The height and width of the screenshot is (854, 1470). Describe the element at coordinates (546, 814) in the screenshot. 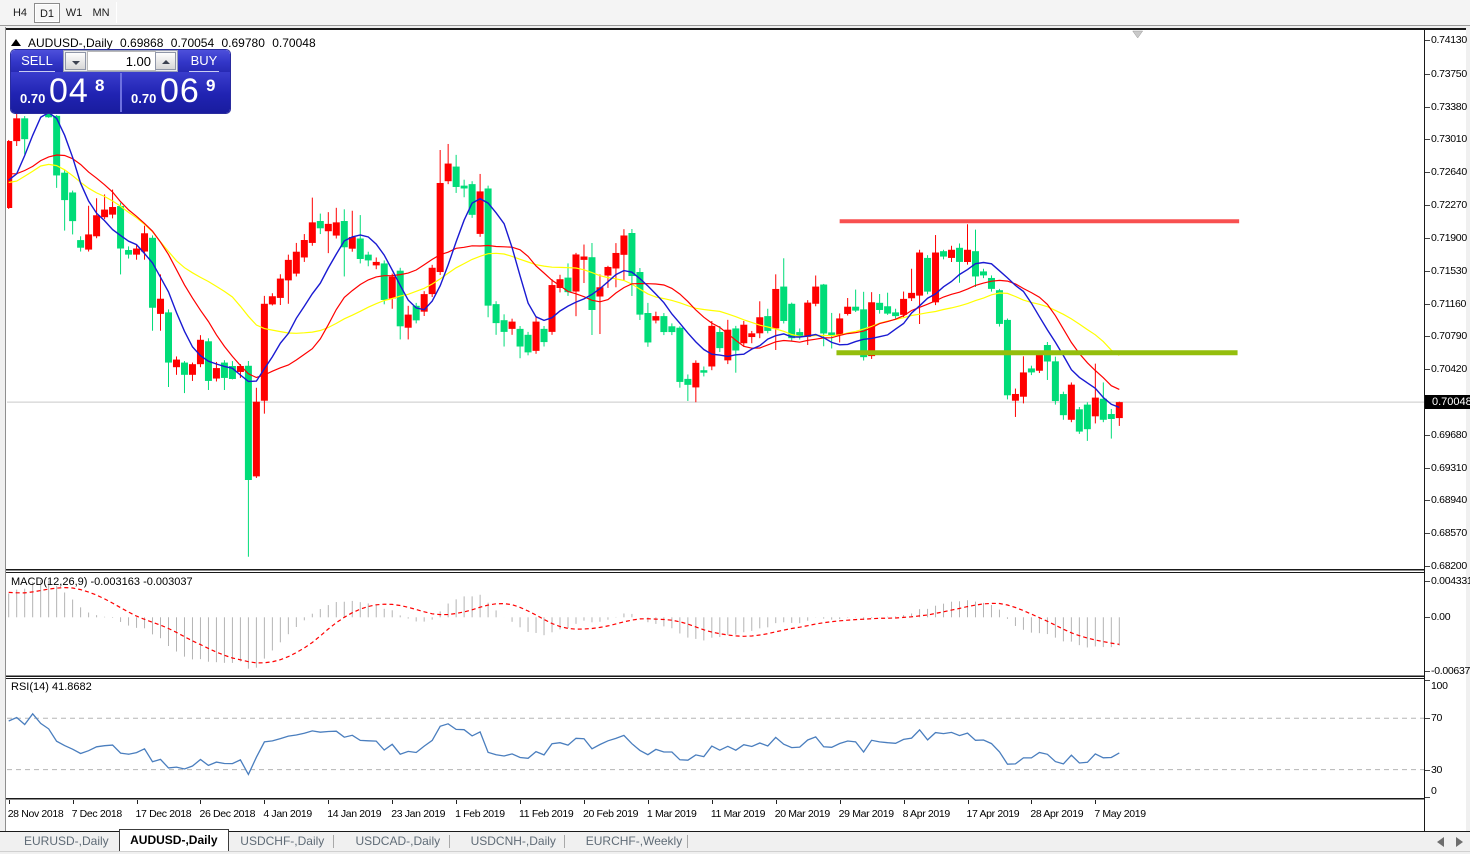

I see `date-axis-label: 11 Feb 2019` at that location.